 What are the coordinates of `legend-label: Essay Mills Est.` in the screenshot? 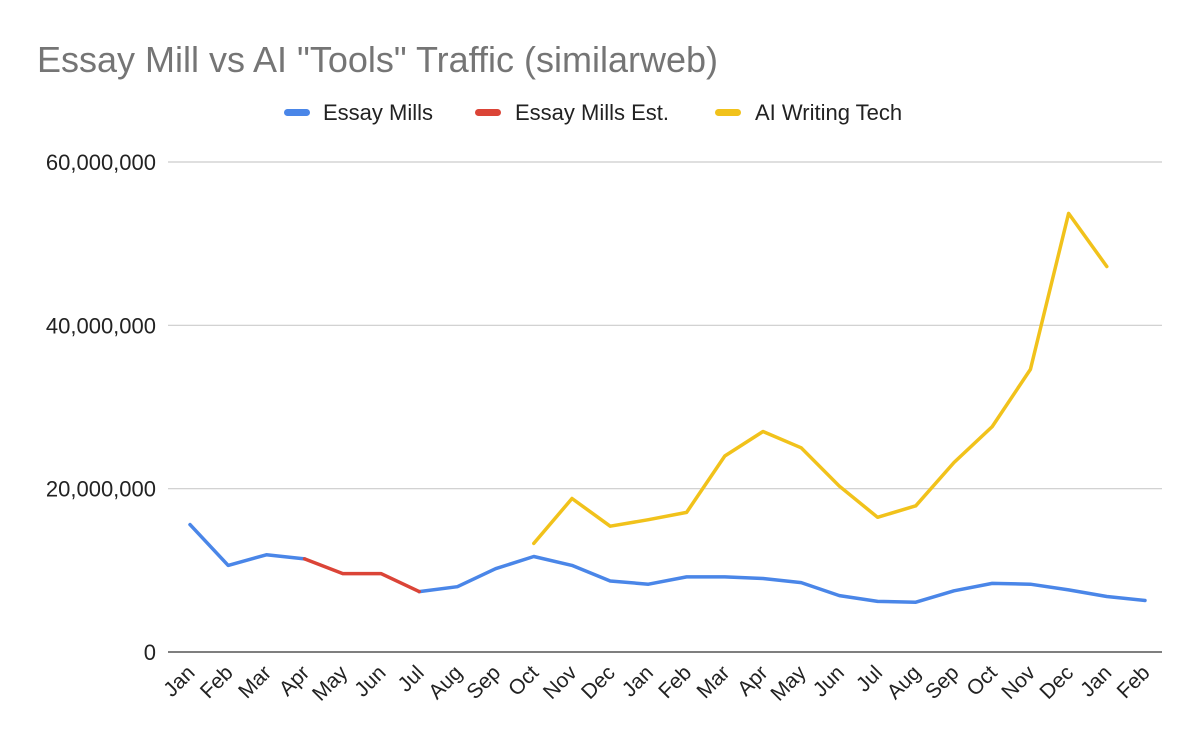 It's located at (592, 112).